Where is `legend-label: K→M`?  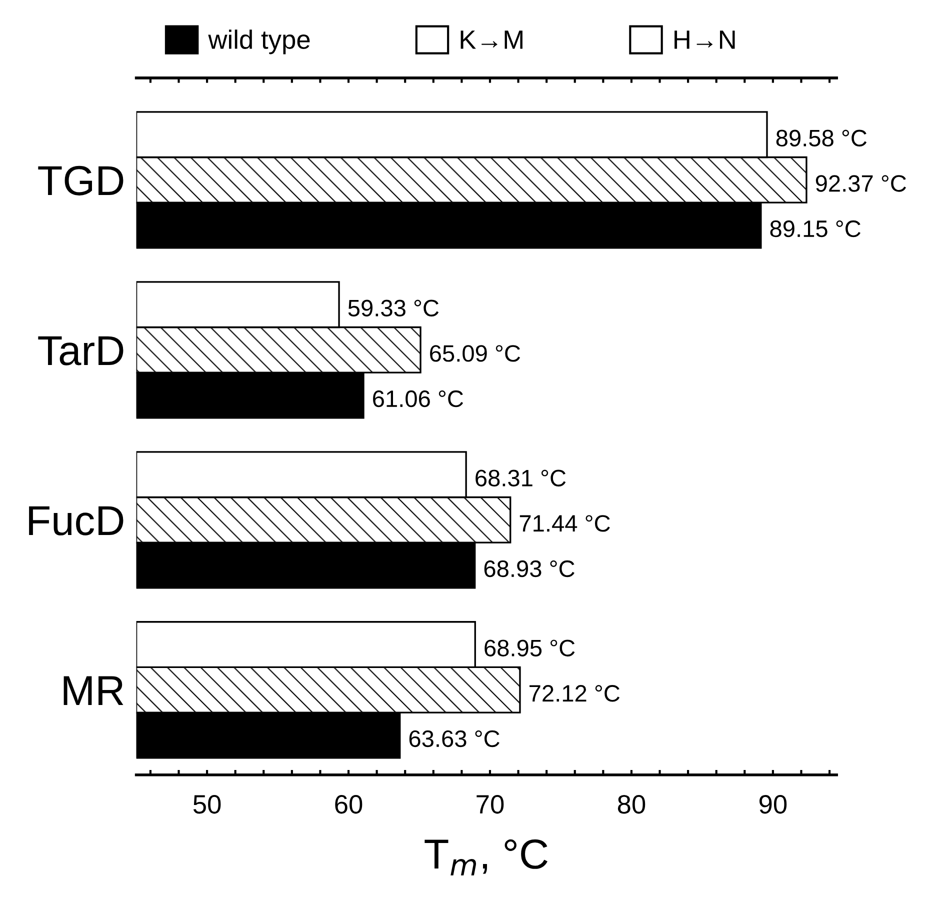 legend-label: K→M is located at coordinates (491, 39).